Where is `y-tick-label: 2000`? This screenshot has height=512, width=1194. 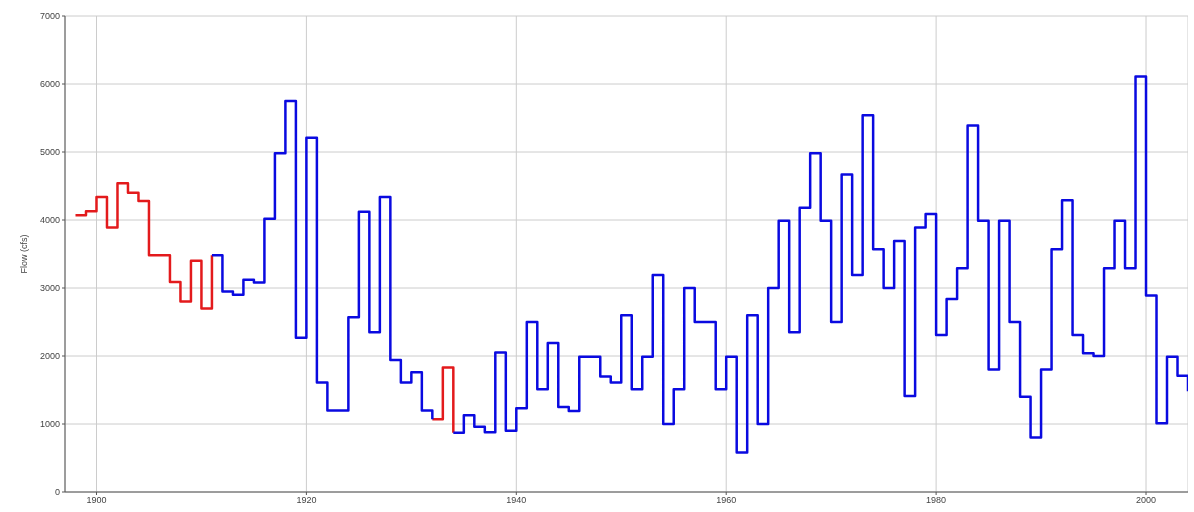
y-tick-label: 2000 is located at coordinates (49, 356).